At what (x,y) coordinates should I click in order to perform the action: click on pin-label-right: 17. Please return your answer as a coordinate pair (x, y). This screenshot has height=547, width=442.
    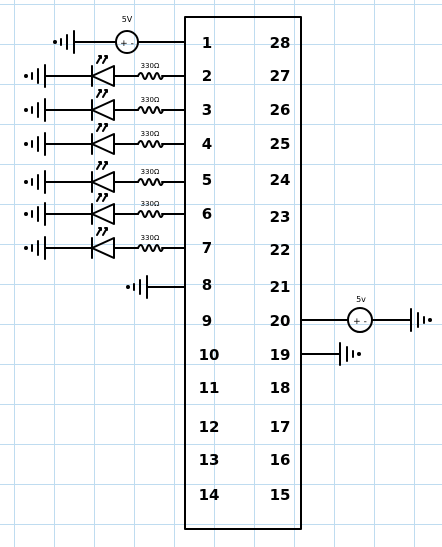
    Looking at the image, I should click on (280, 427).